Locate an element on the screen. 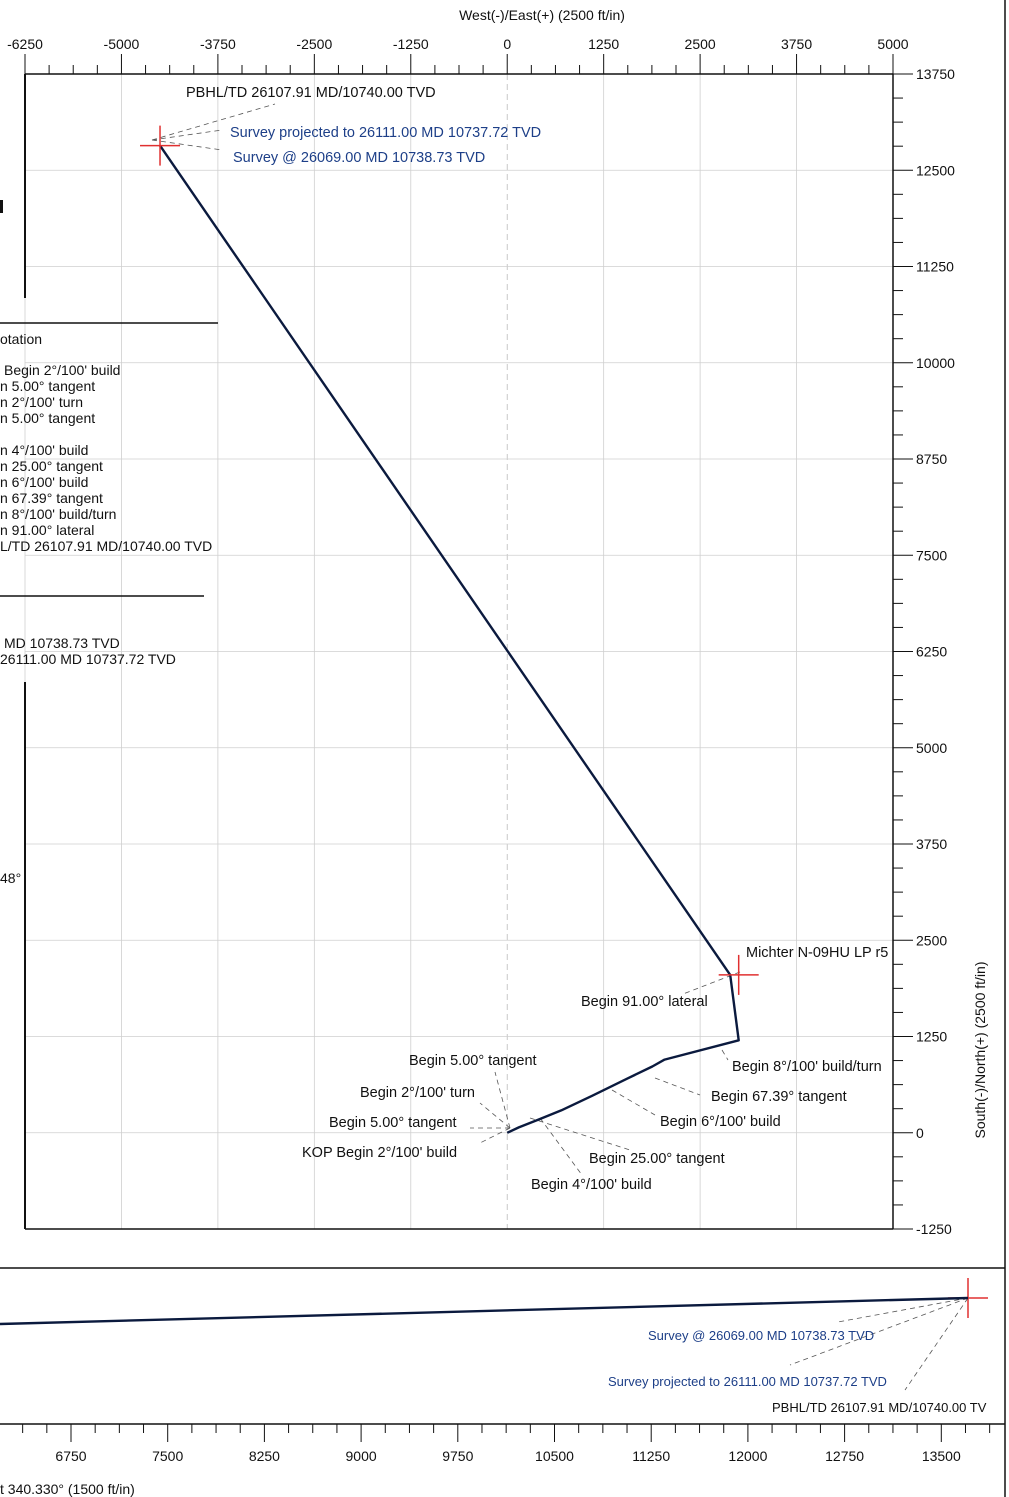 Image resolution: width=1009 pixels, height=1497 pixels. section-tick-label: 12750 is located at coordinates (844, 1456).